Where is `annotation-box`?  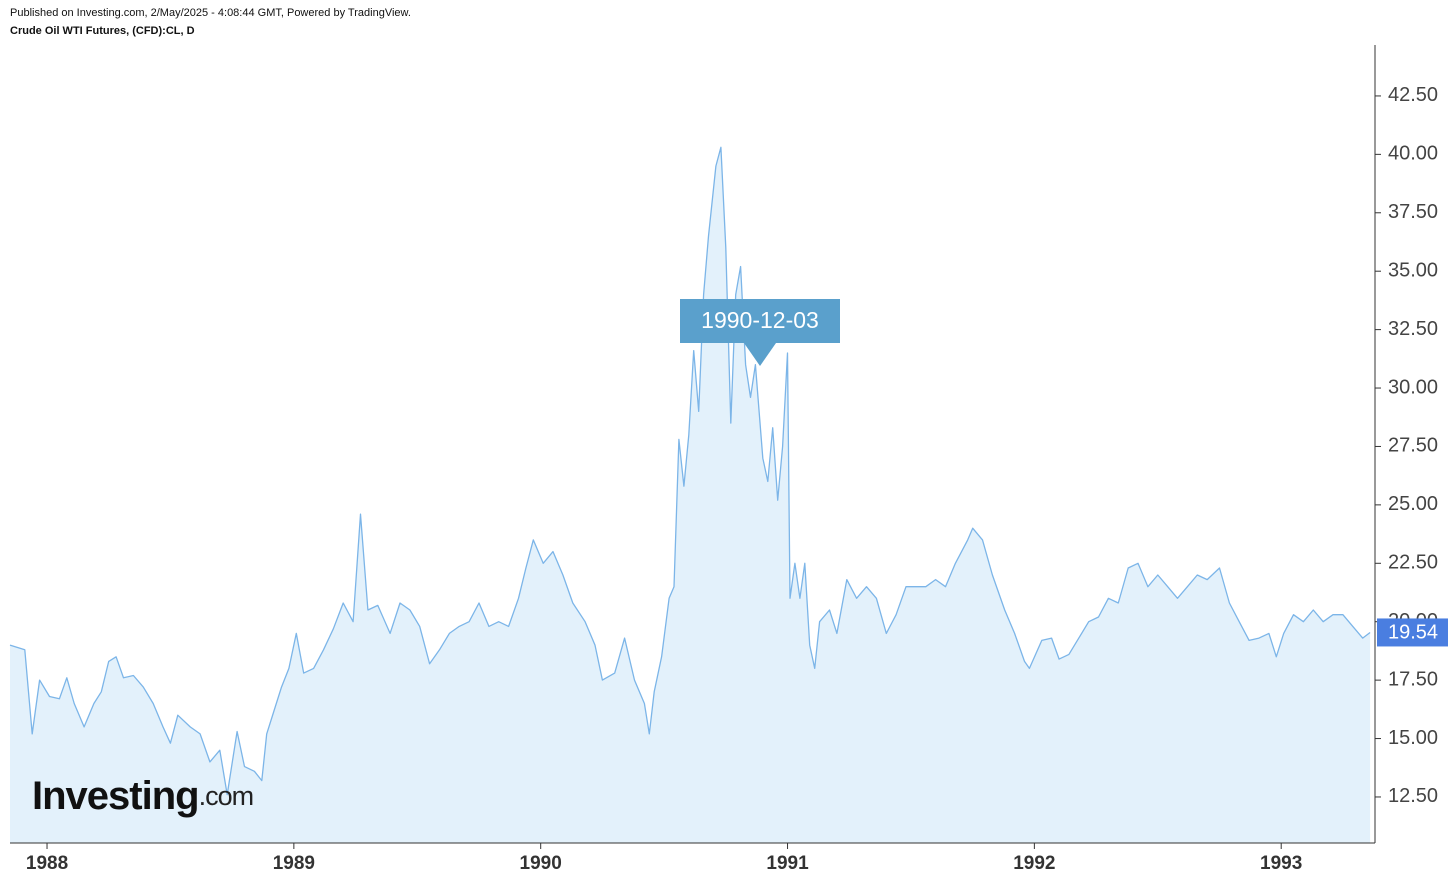
annotation-box is located at coordinates (760, 321).